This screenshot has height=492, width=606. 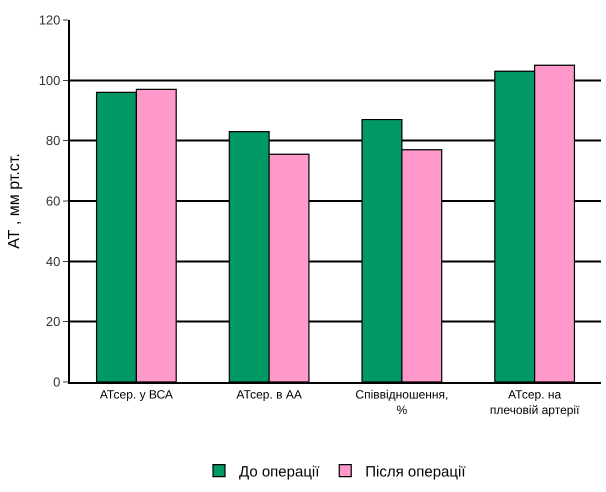 I want to click on y-tick-label: 40, so click(x=53, y=261).